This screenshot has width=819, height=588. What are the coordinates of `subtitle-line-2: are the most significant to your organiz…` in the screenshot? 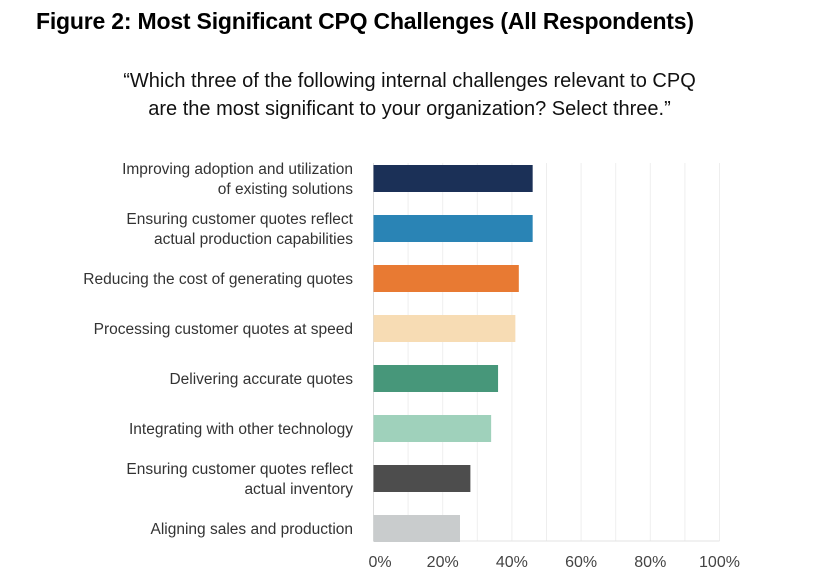 It's located at (409, 109).